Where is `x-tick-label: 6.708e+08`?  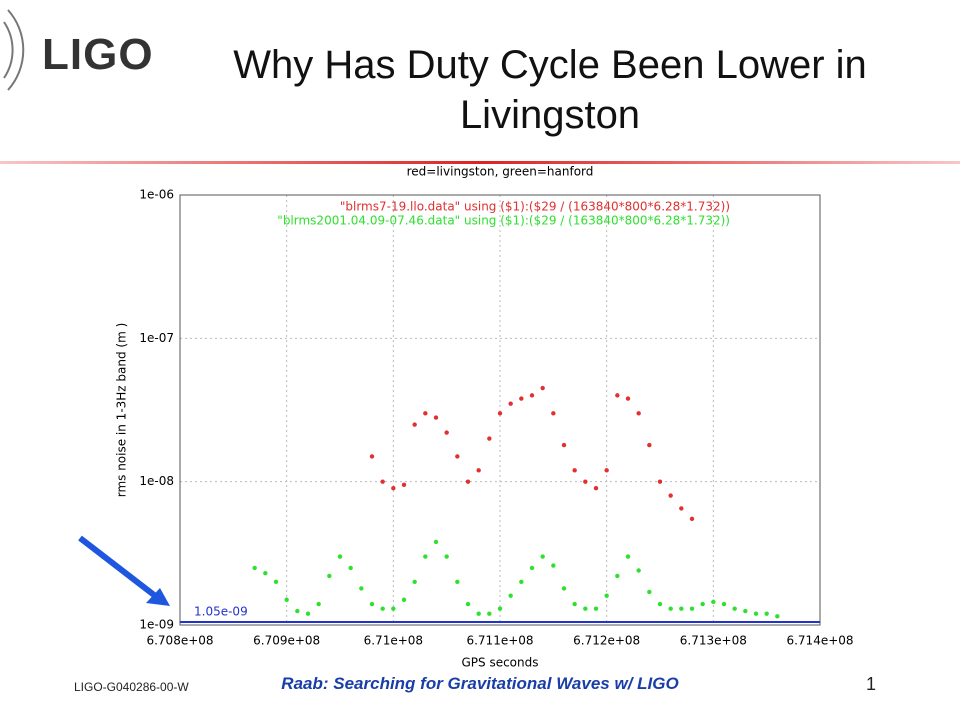
x-tick-label: 6.708e+08 is located at coordinates (179, 641).